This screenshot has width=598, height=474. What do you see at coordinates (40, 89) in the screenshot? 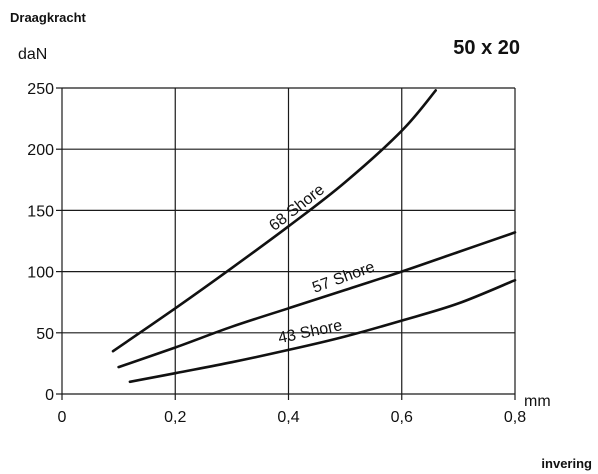
I see `y-tick-label: 250` at bounding box center [40, 89].